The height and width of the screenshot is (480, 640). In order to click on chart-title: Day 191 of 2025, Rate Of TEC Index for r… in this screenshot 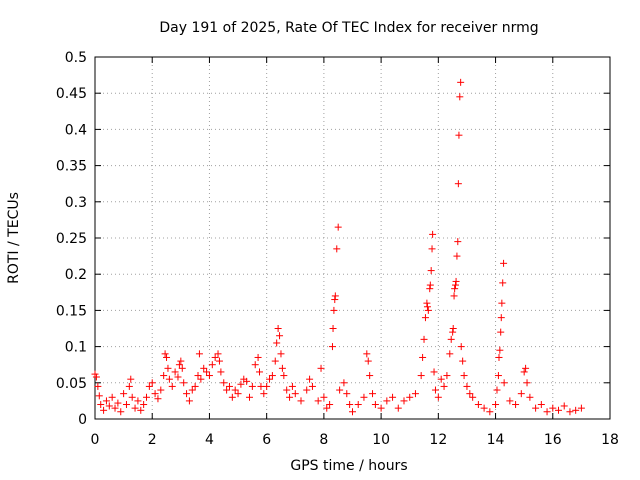, I will do `click(348, 28)`.